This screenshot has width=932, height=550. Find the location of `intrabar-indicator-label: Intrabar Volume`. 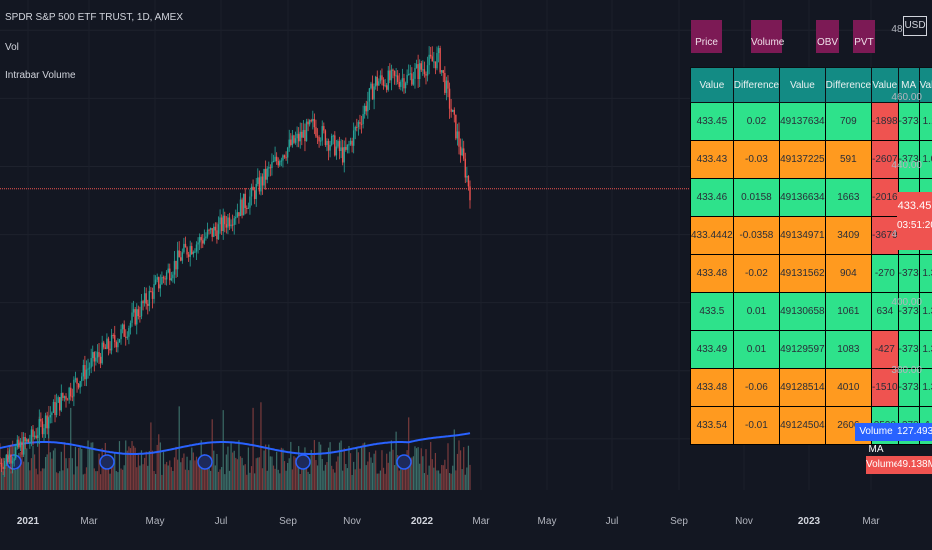

intrabar-indicator-label: Intrabar Volume is located at coordinates (40, 75).